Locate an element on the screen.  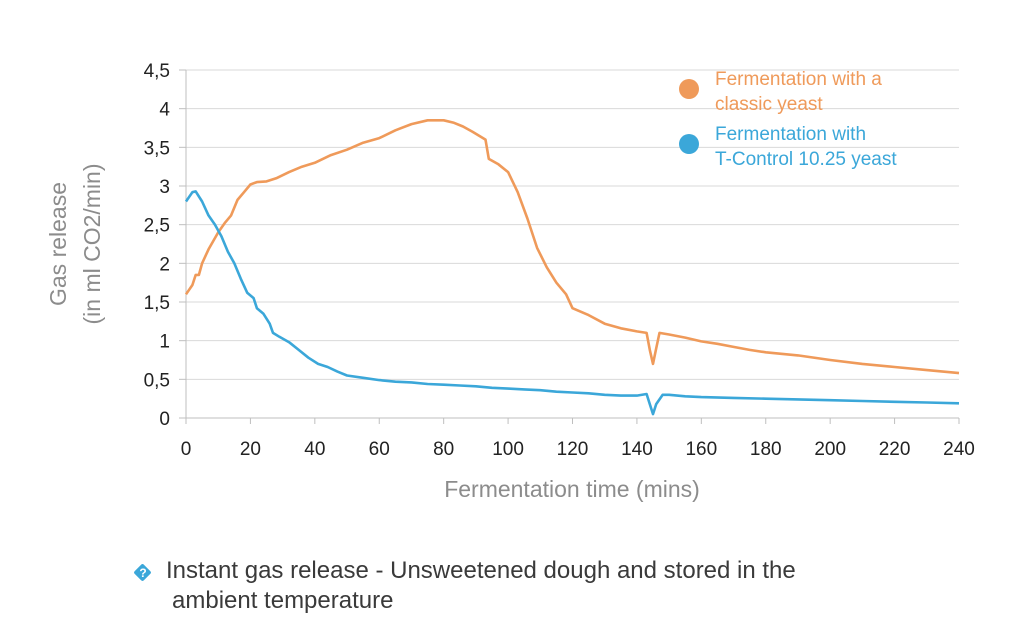
y-tick-label: 3,5 is located at coordinates (157, 148).